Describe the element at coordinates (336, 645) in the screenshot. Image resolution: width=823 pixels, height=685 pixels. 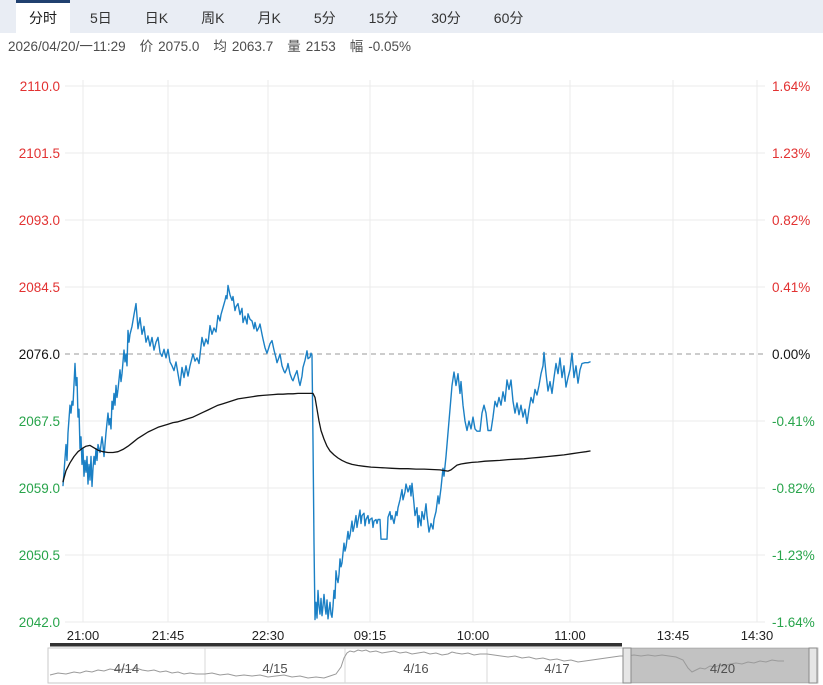
I see `data-extent-bar` at that location.